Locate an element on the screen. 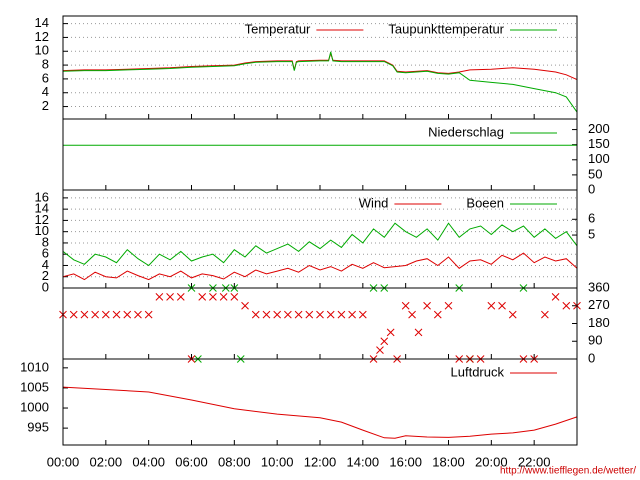  legend-label: Luftdruck is located at coordinates (478, 371).